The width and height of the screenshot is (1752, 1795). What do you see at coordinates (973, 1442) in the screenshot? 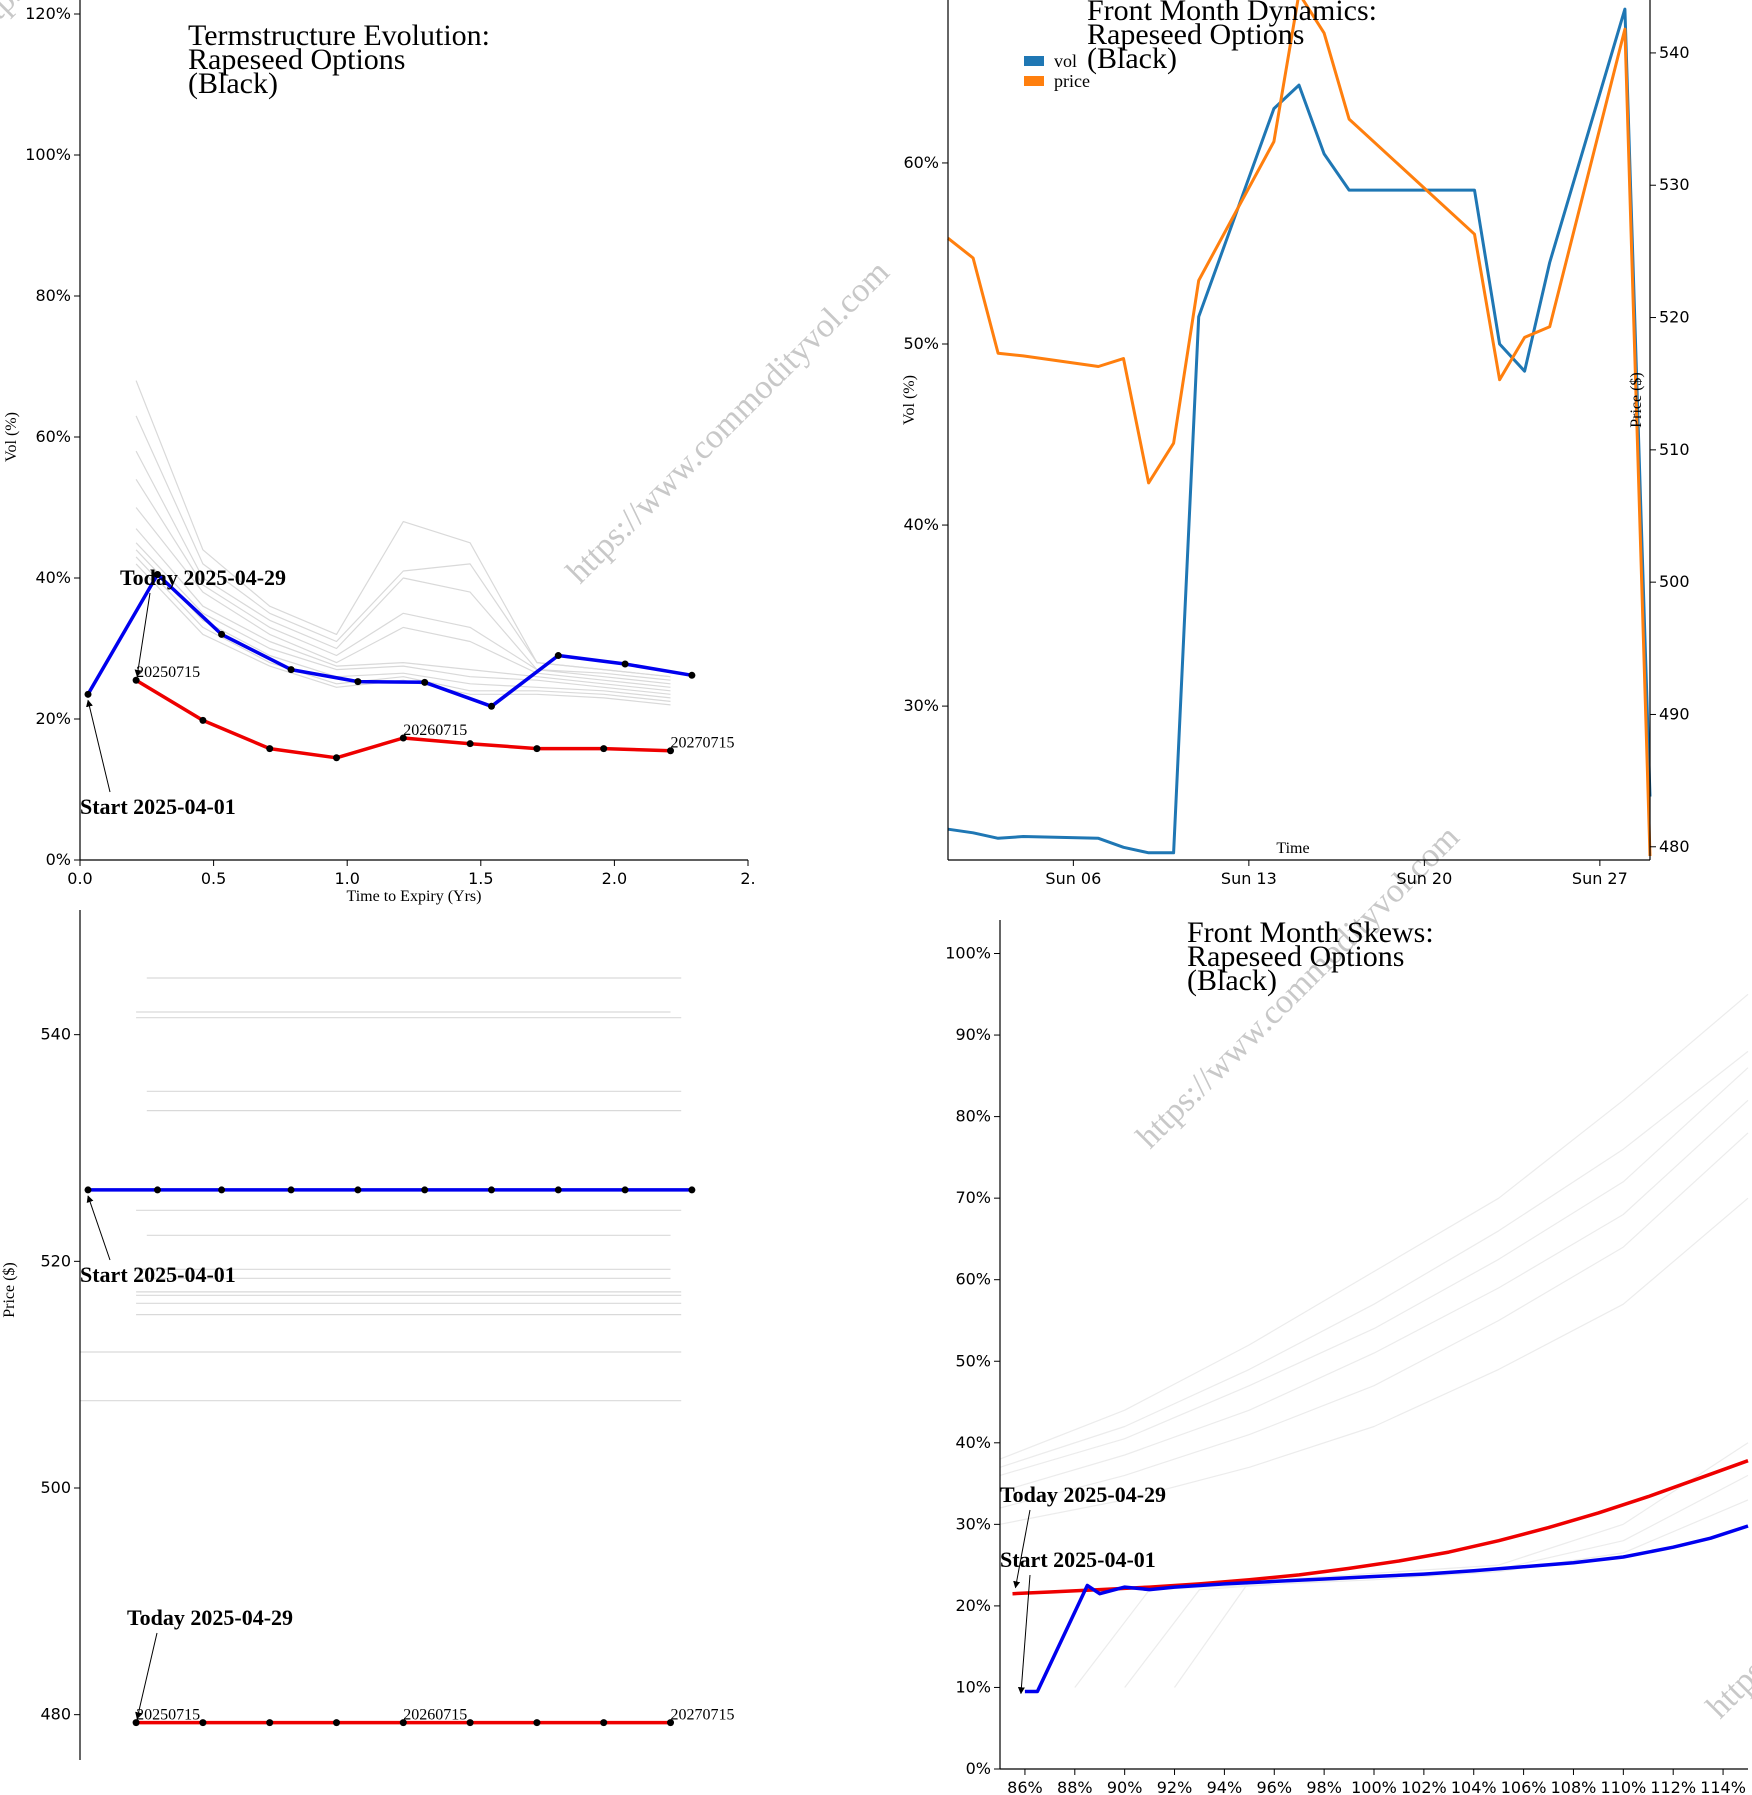
I see `sk-ytick-label-4: 40%` at bounding box center [973, 1442].